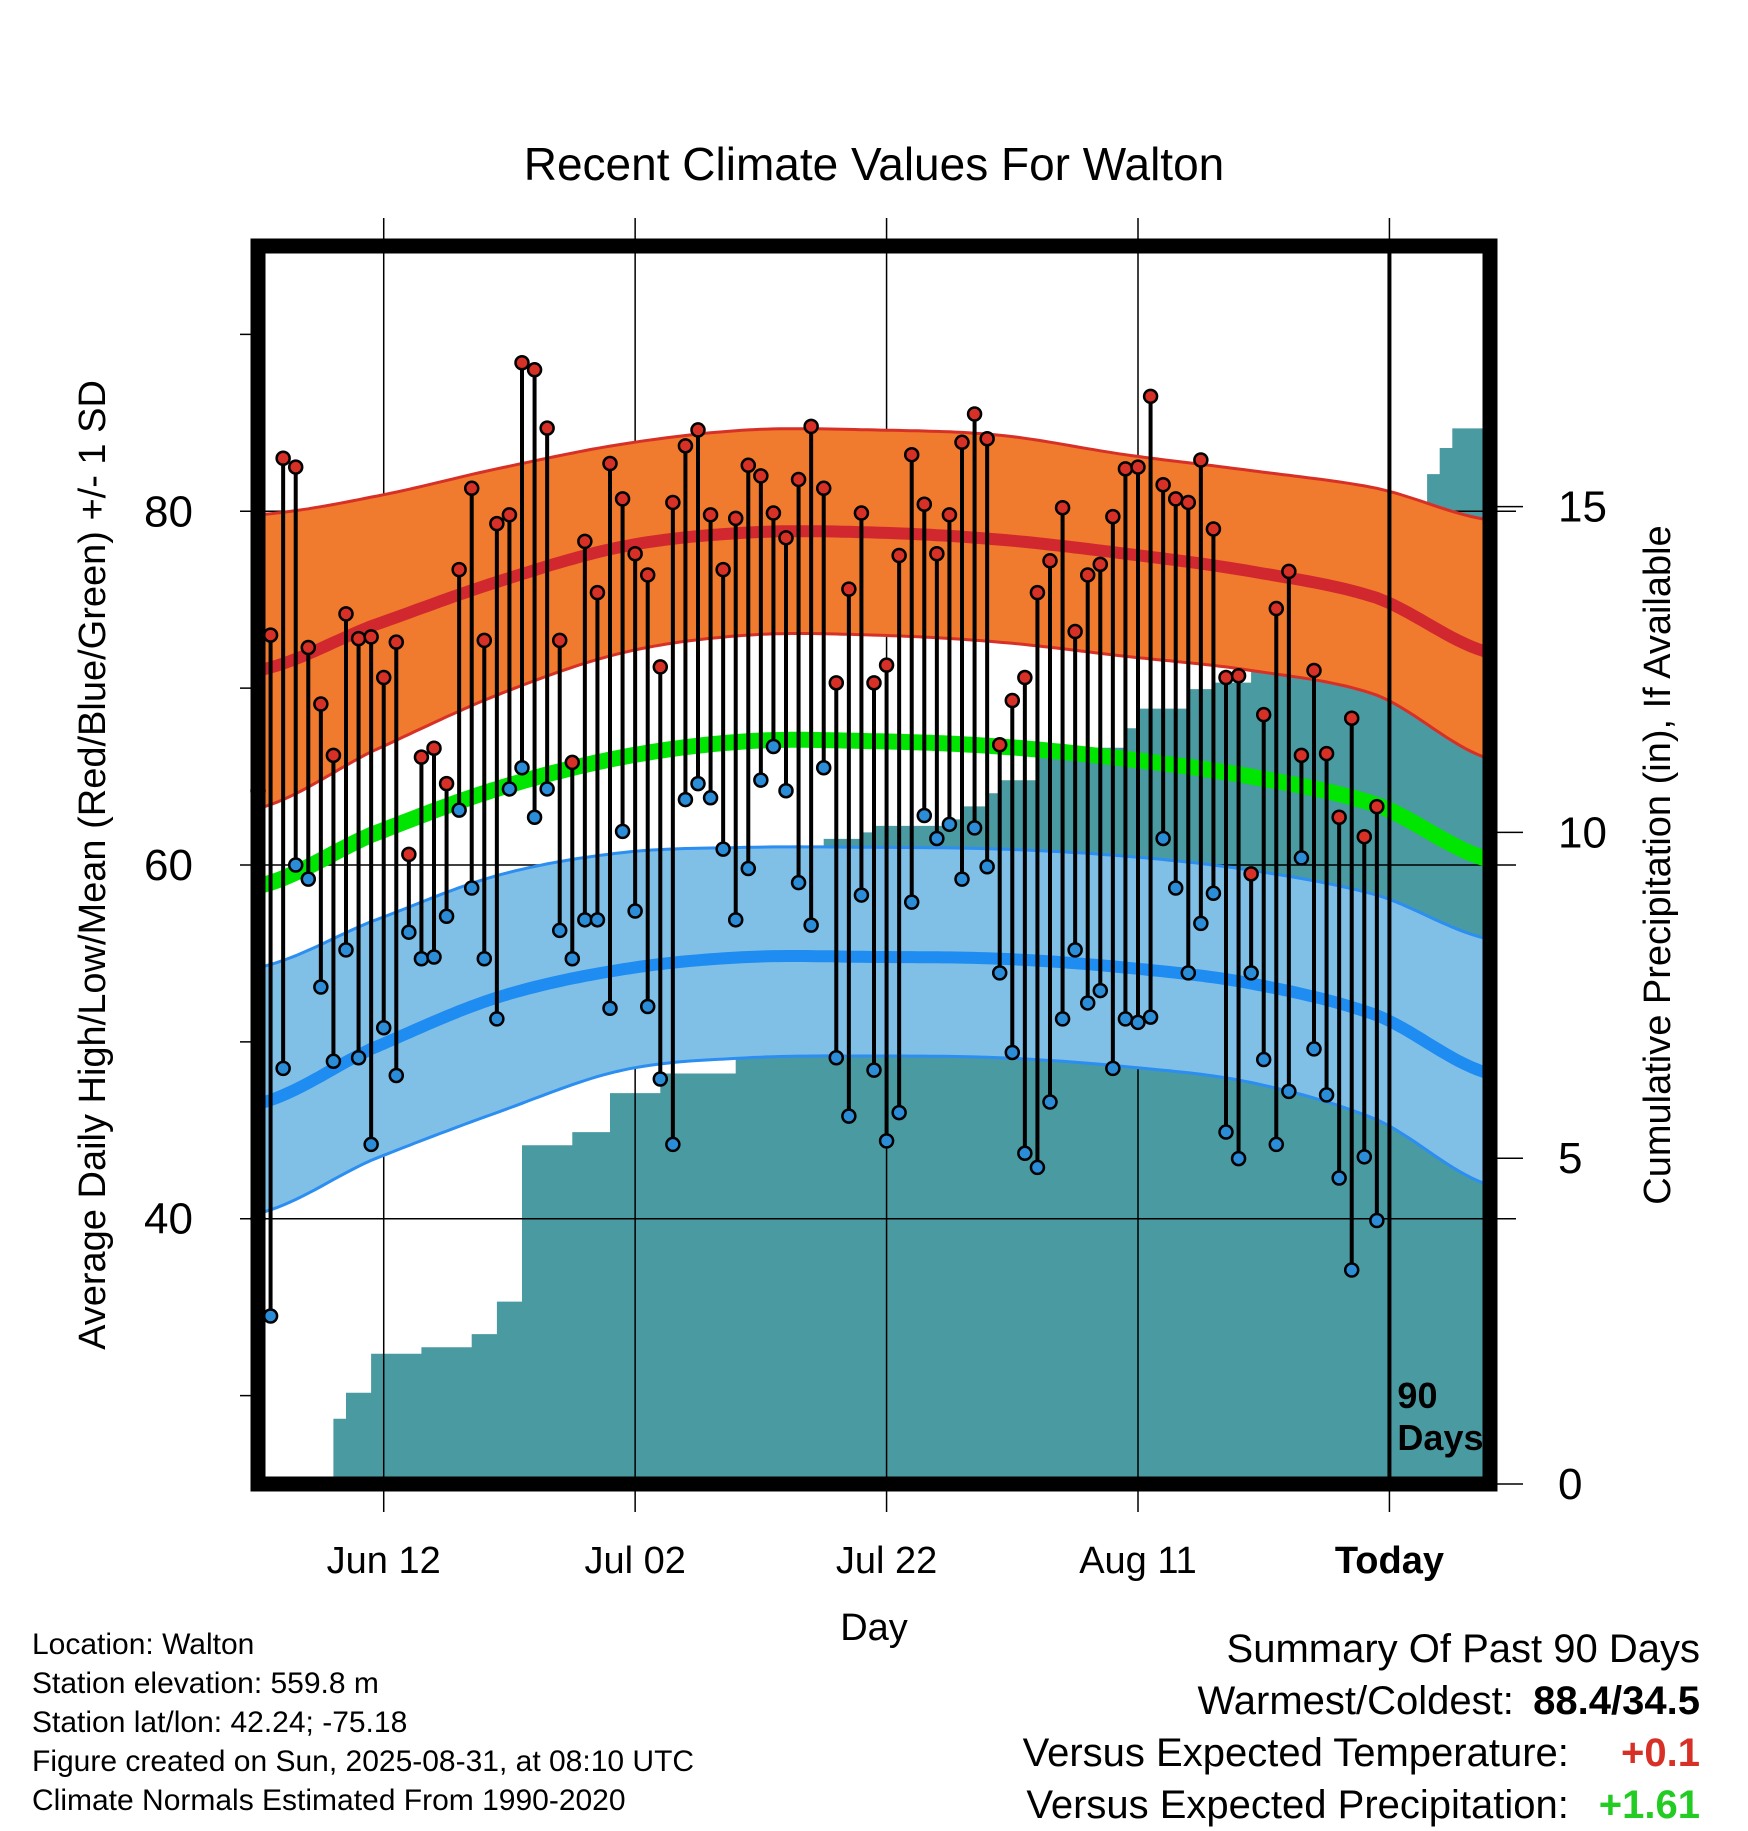 Image resolution: width=1748 pixels, height=1831 pixels. Describe the element at coordinates (1616, 1701) in the screenshot. I see `warm-cold-value: 88.4/34.5` at that location.